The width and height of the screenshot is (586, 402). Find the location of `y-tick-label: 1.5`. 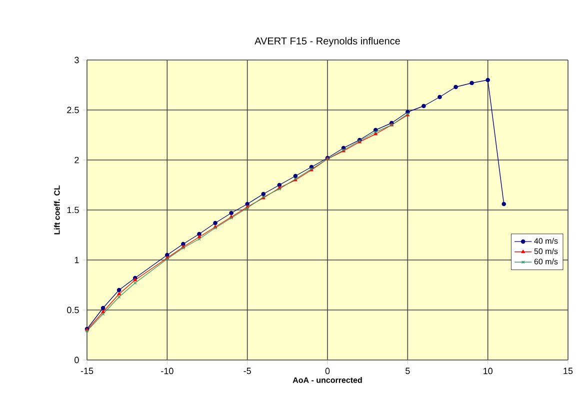

y-tick-label: 1.5 is located at coordinates (73, 210).